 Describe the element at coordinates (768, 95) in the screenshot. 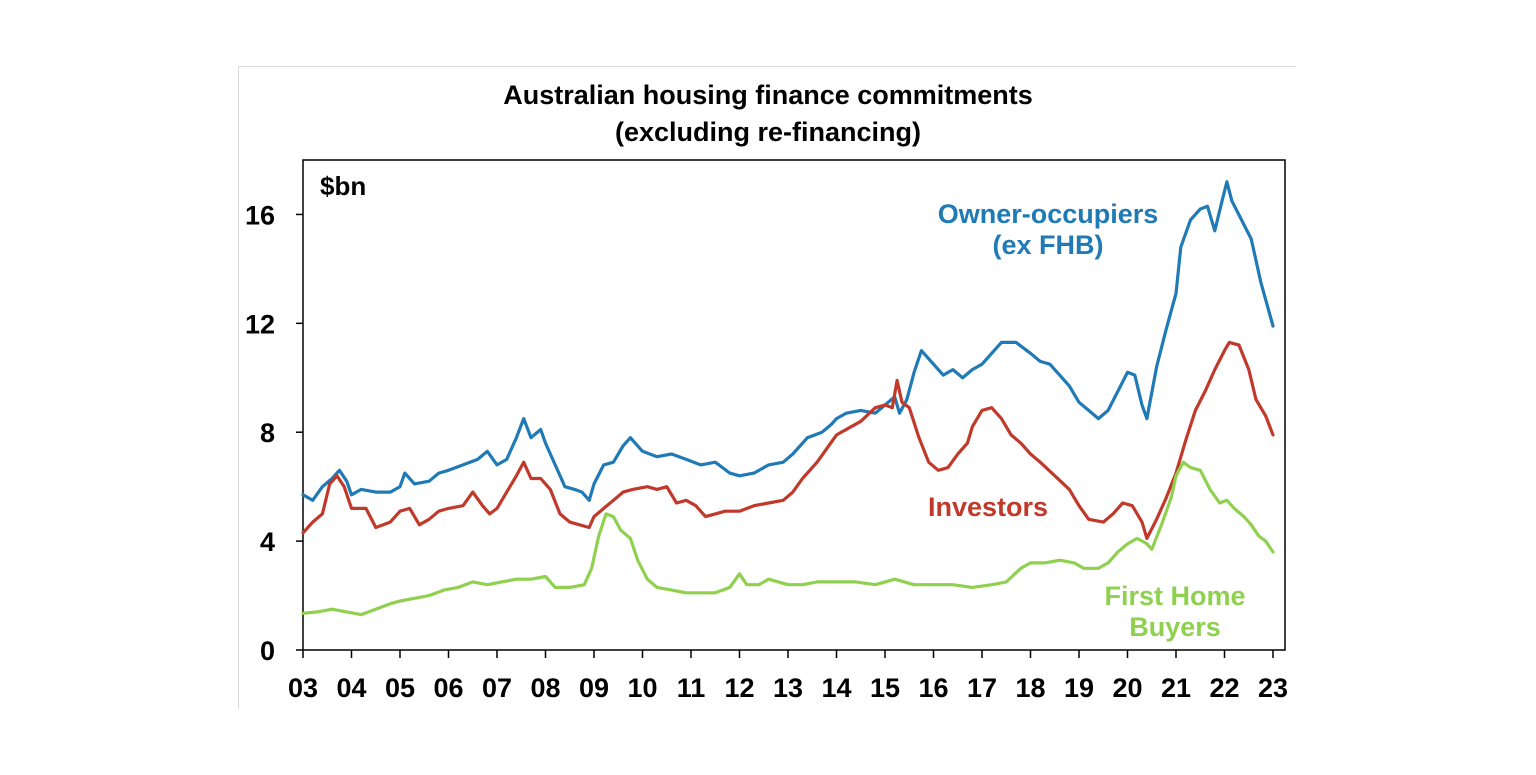

I see `chart-title: Australian housing finance commitments` at that location.